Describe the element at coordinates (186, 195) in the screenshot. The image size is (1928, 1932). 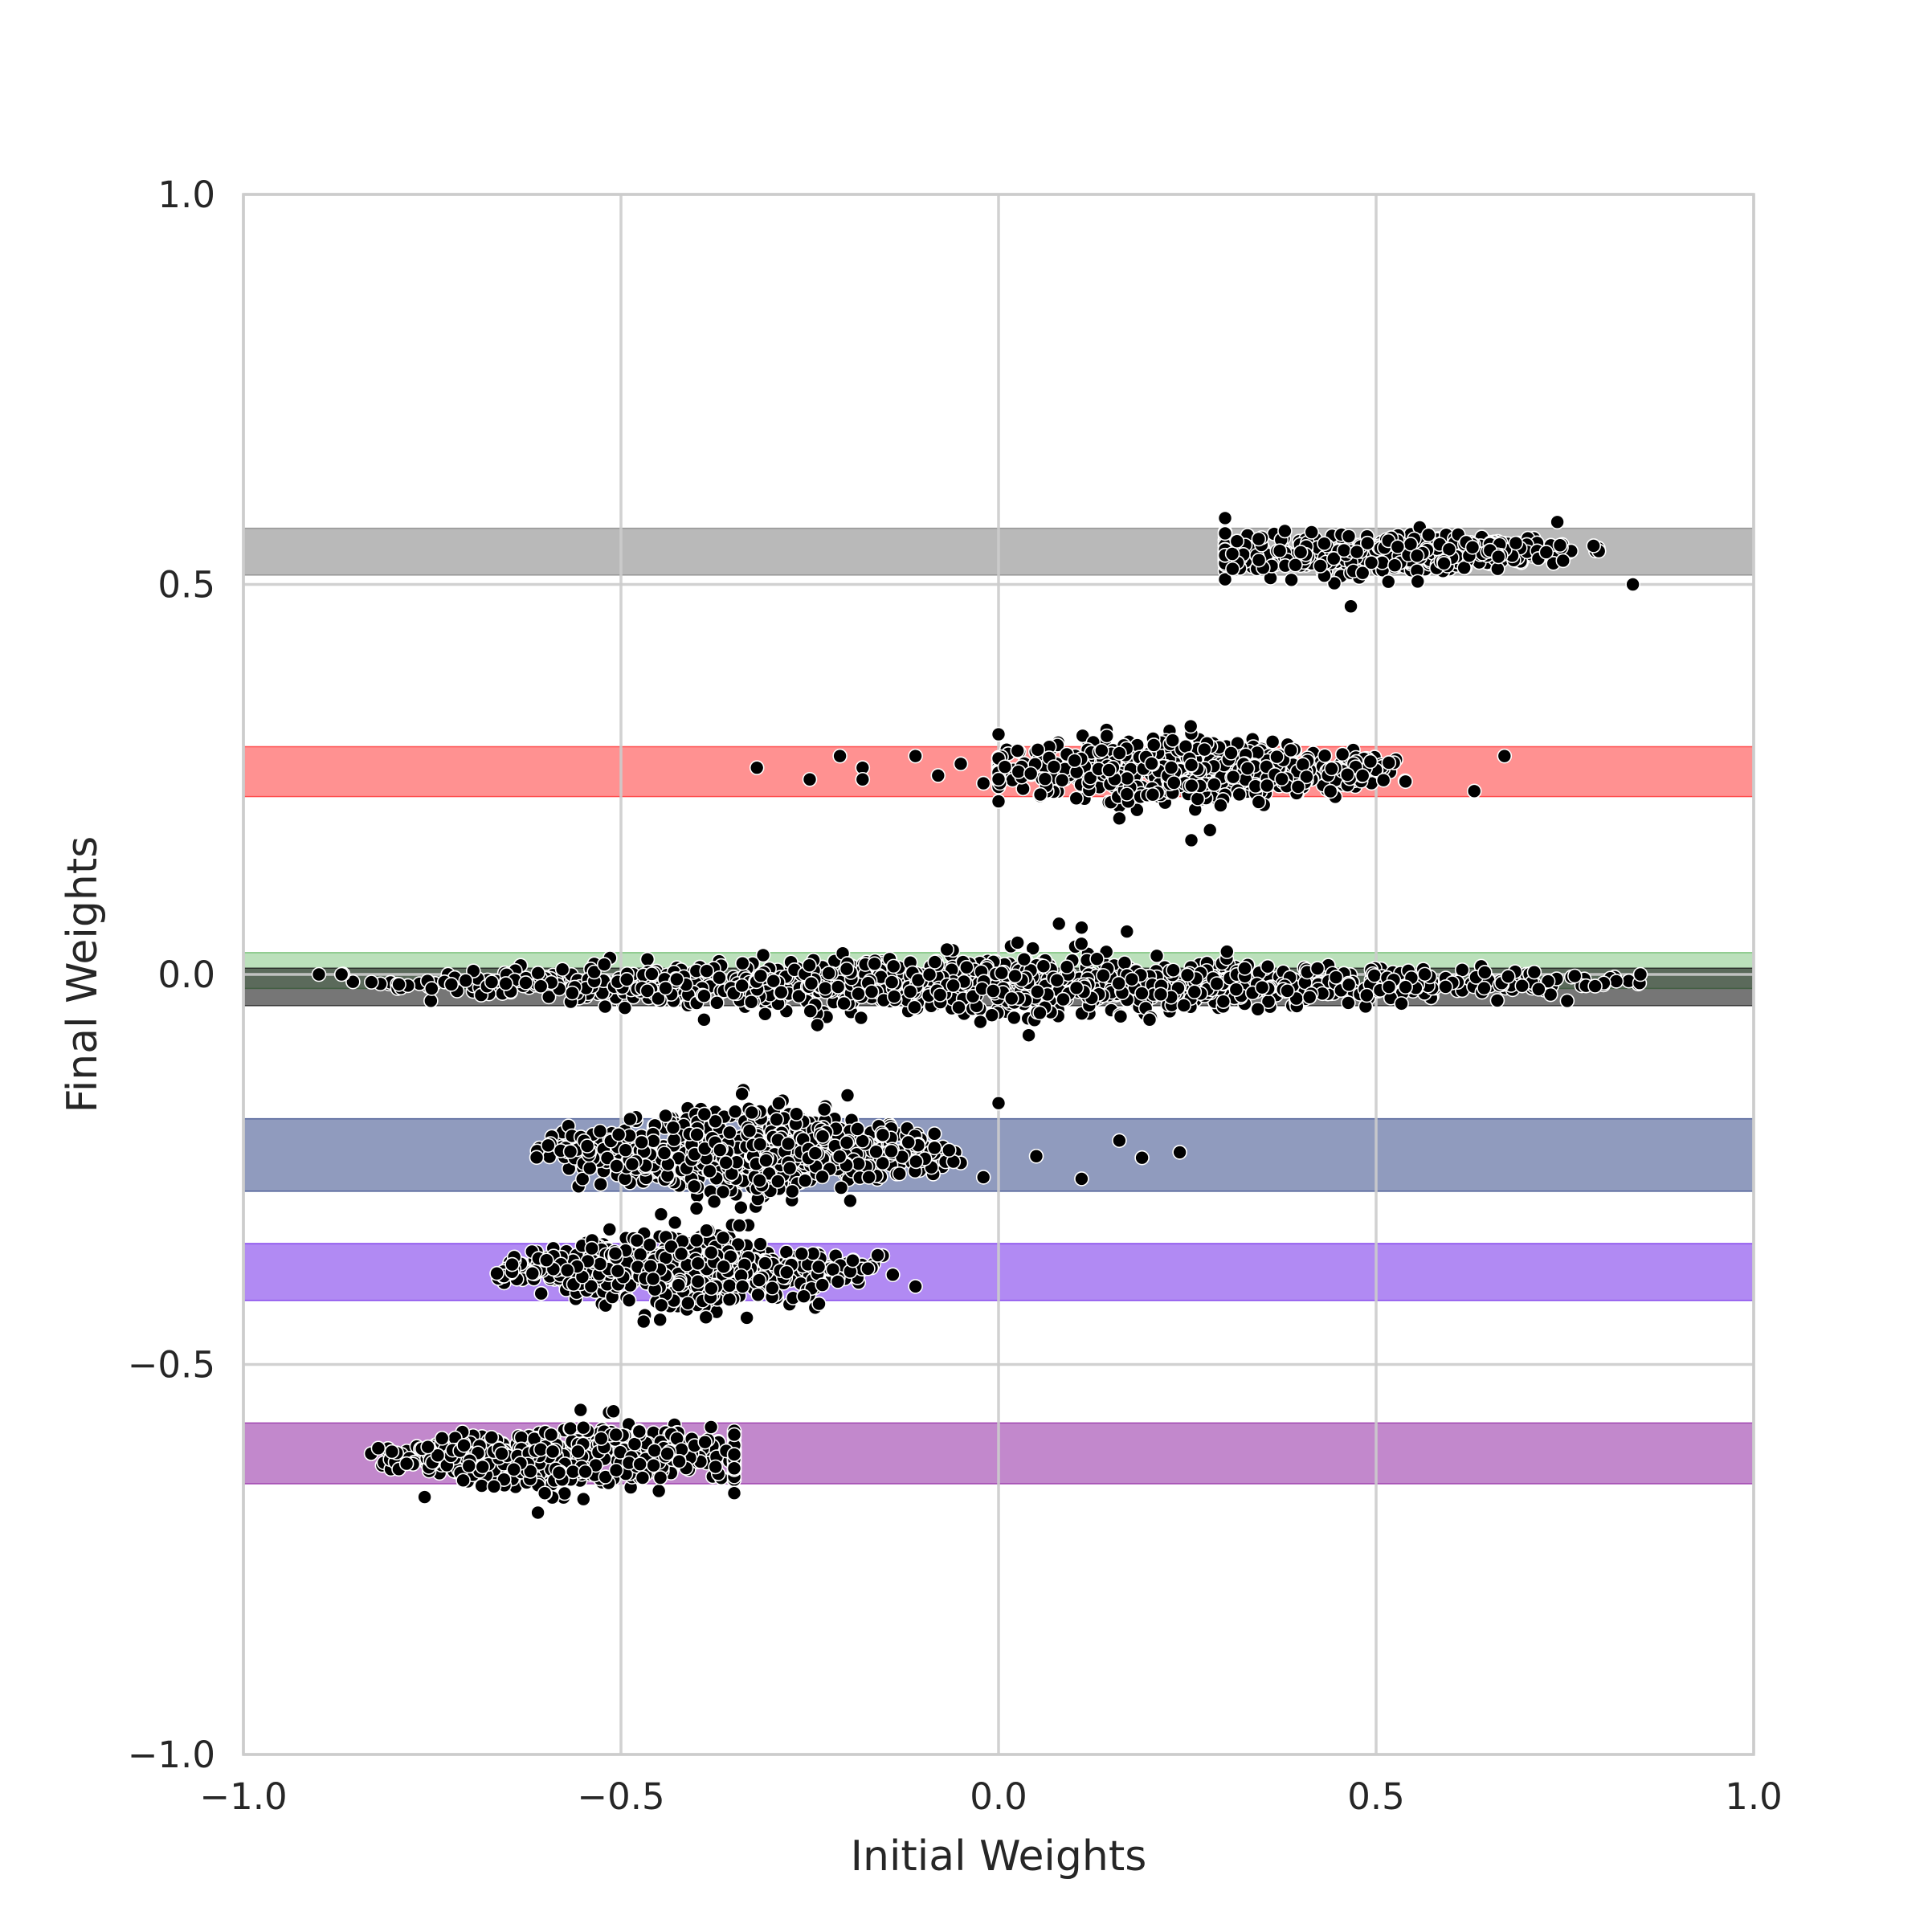
I see `y-tick-label: 1.0` at that location.